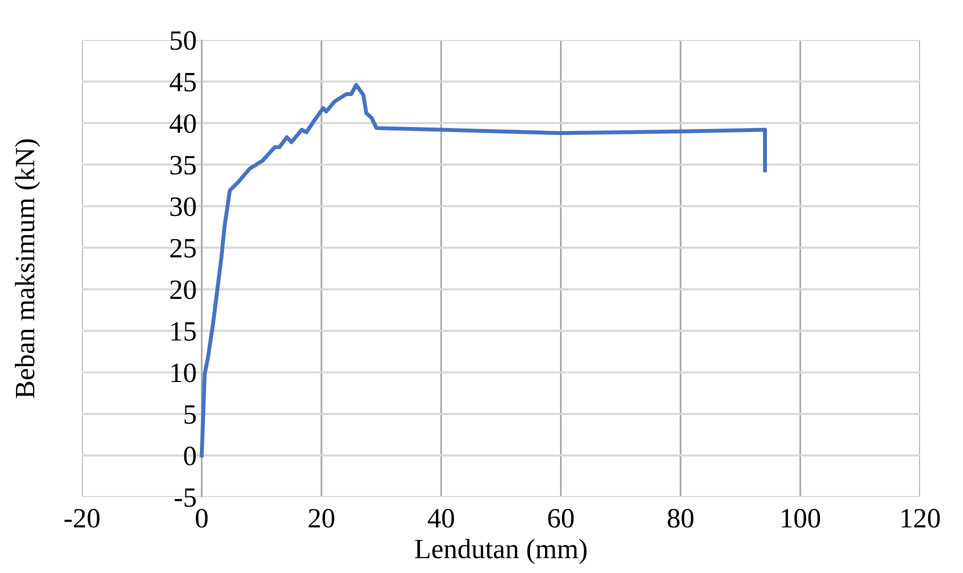 This screenshot has width=963, height=573. What do you see at coordinates (185, 497) in the screenshot?
I see `y-tick-label: -5` at bounding box center [185, 497].